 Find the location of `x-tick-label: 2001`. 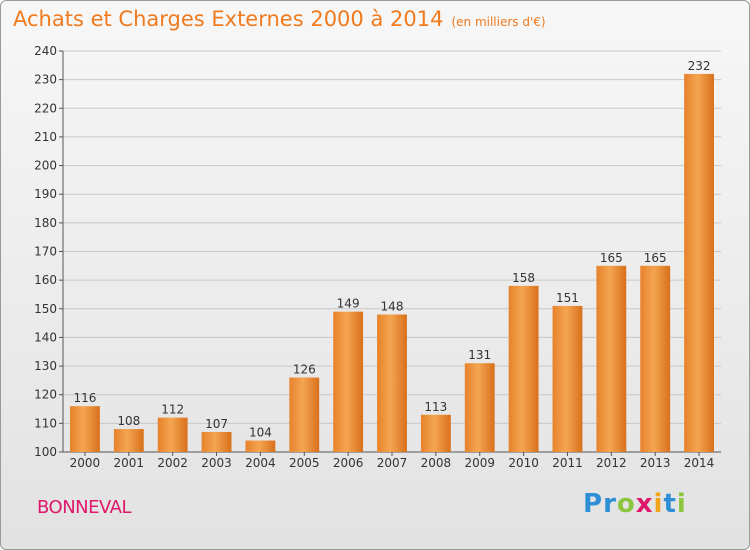

x-tick-label: 2001 is located at coordinates (129, 463).